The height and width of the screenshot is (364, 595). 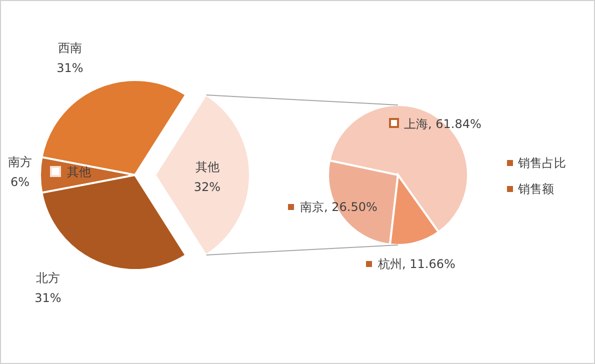 I want to click on slice-label: 其他, so click(x=207, y=167).